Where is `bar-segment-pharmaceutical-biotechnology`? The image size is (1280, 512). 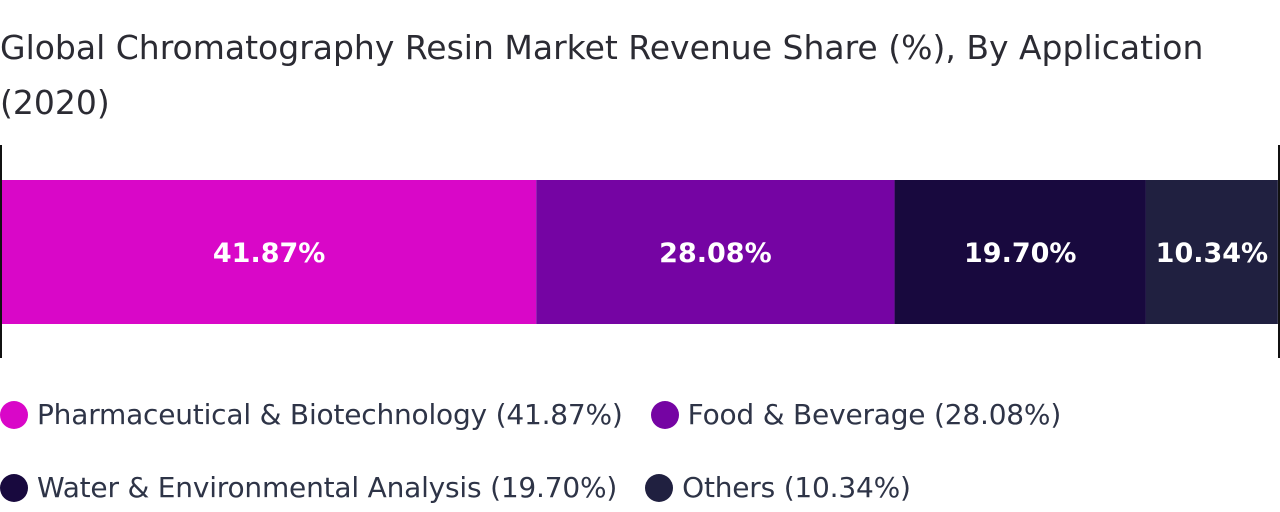 bar-segment-pharmaceutical-biotechnology is located at coordinates (269, 252).